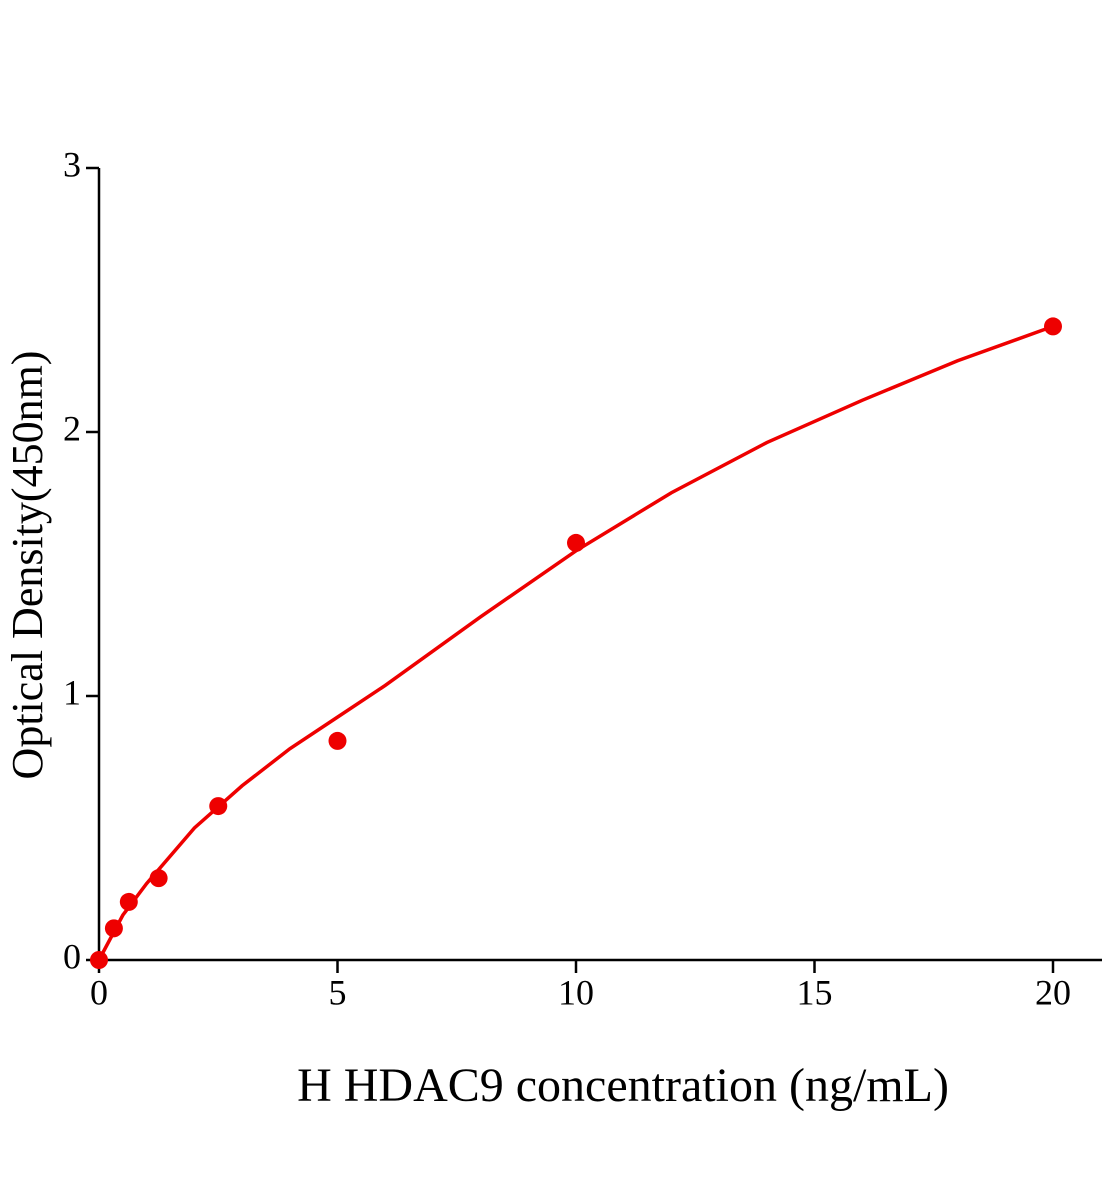 This screenshot has height=1200, width=1104. I want to click on x-tick-label: 0, so click(99, 992).